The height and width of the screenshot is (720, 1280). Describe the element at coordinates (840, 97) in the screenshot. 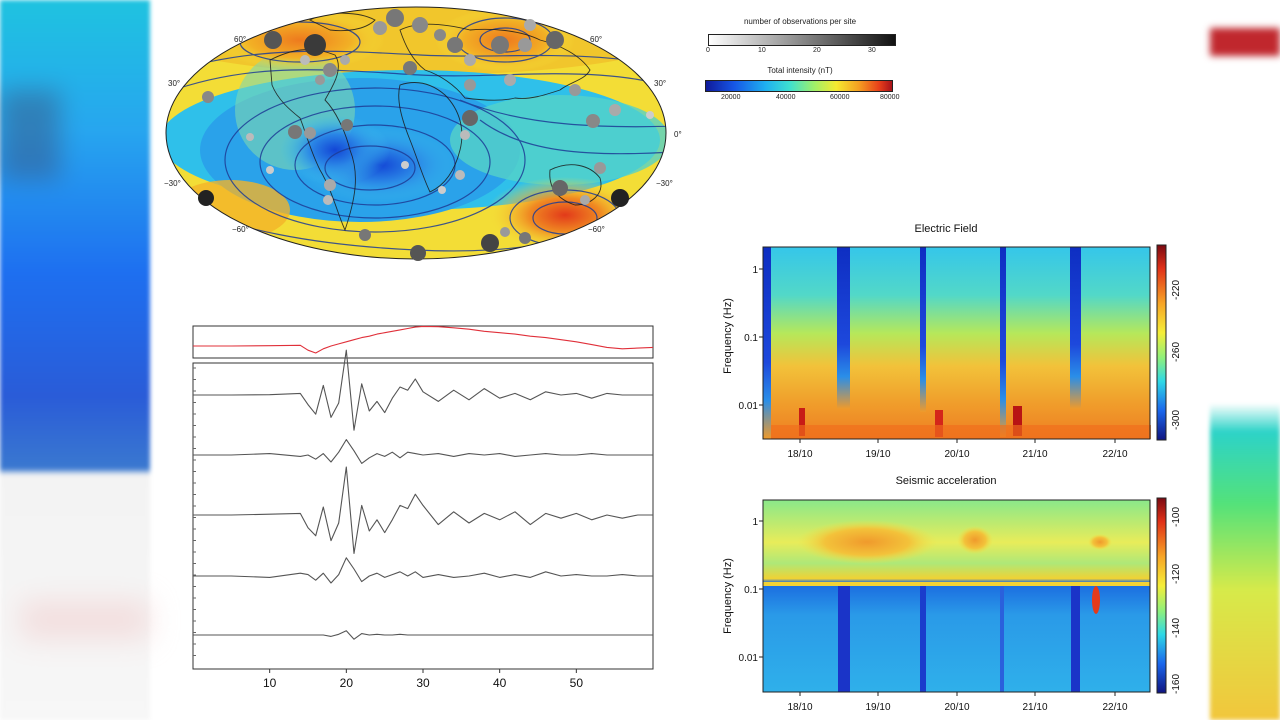

I see `intensity-tick-60000: 60000` at that location.